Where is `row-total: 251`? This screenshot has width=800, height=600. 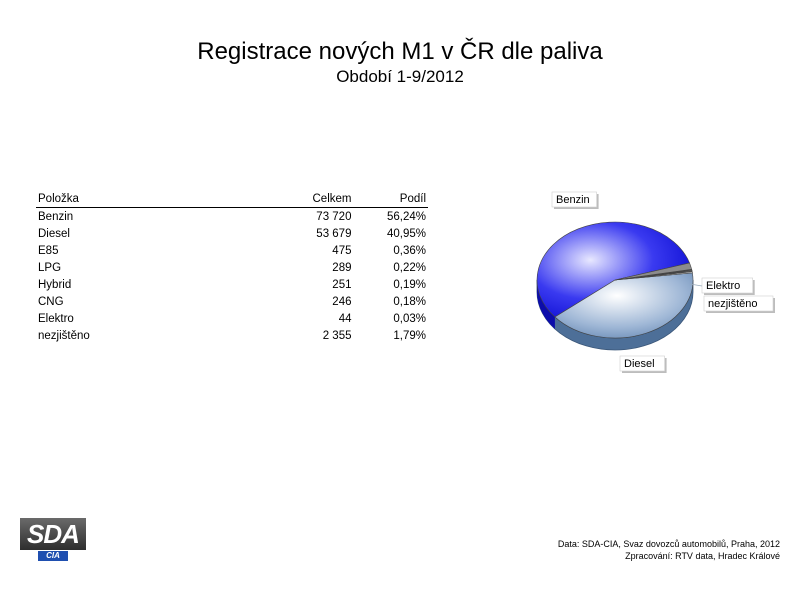
row-total: 251 is located at coordinates (342, 284).